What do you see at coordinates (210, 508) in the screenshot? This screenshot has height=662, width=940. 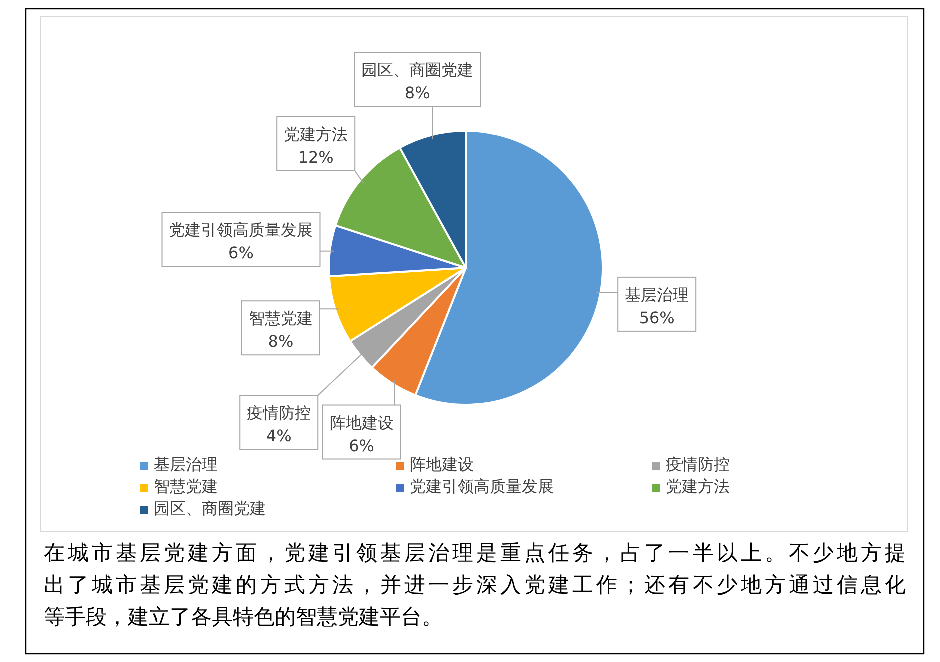 I see `legend-label: 园区、商圈党建` at bounding box center [210, 508].